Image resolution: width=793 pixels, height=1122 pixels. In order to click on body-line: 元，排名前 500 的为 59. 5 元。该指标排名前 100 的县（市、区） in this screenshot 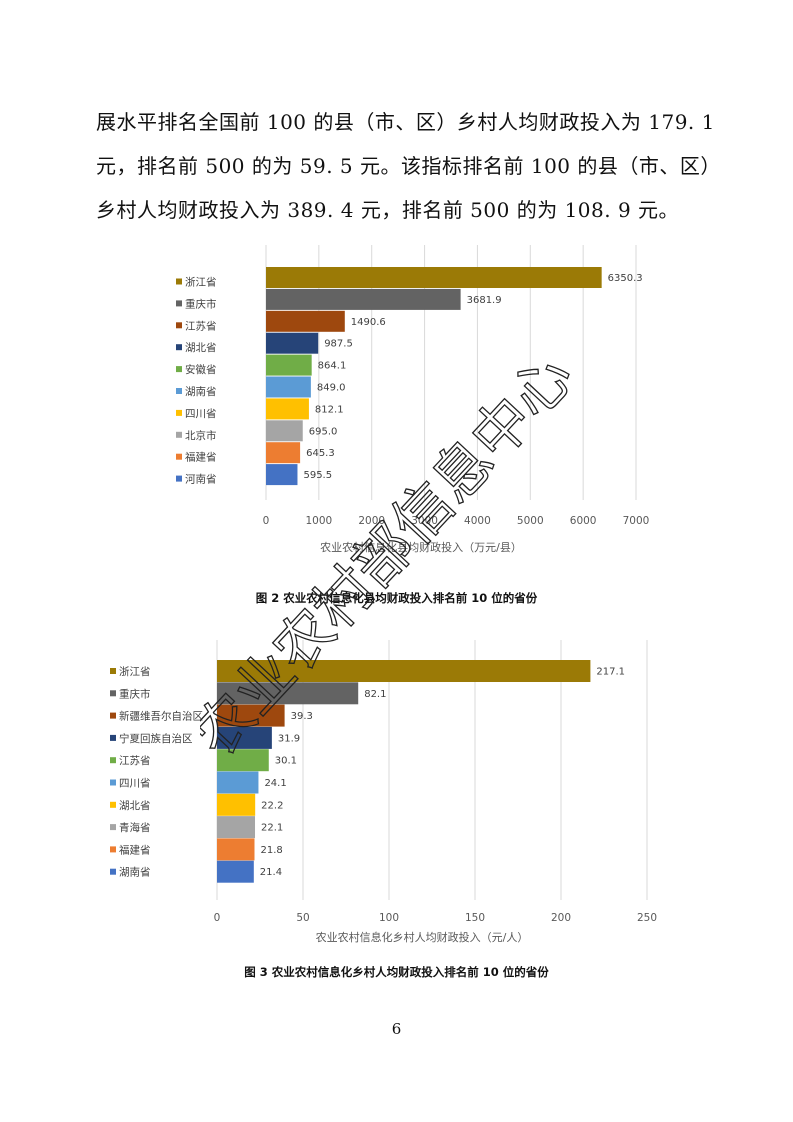, I will do `click(408, 166)`.